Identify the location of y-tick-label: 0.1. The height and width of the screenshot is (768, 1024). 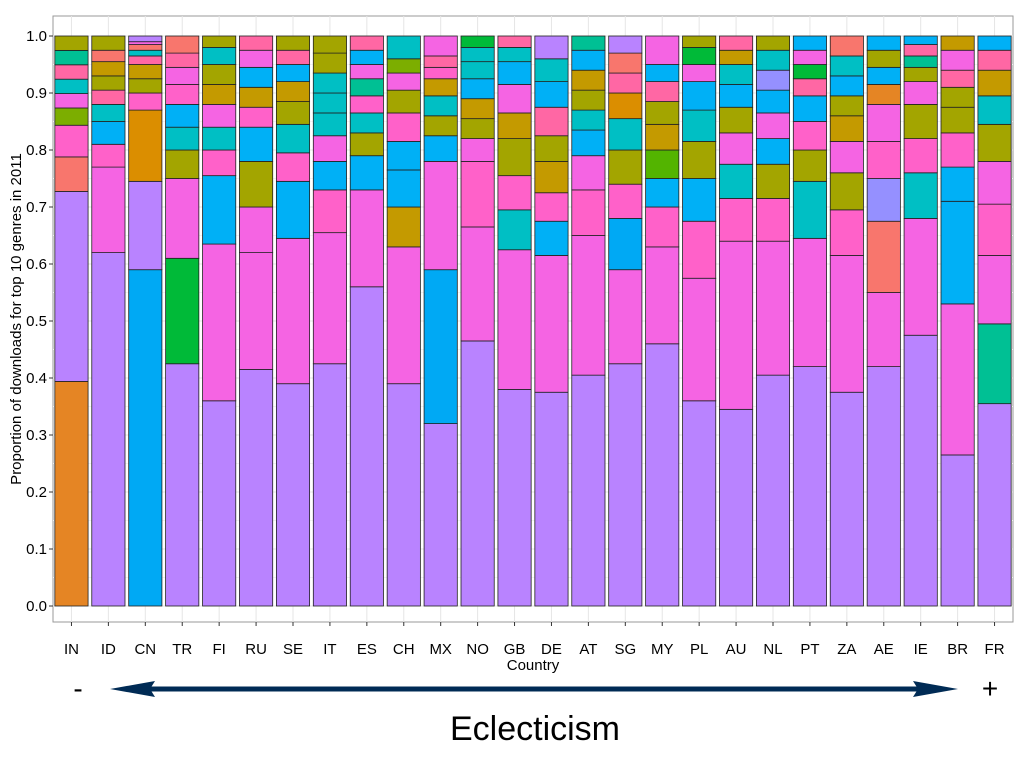
(36, 549).